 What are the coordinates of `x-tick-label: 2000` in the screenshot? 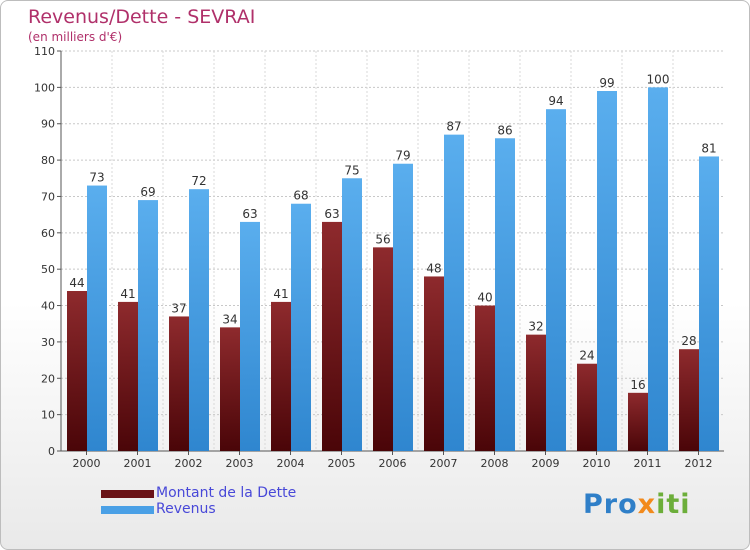 It's located at (87, 463).